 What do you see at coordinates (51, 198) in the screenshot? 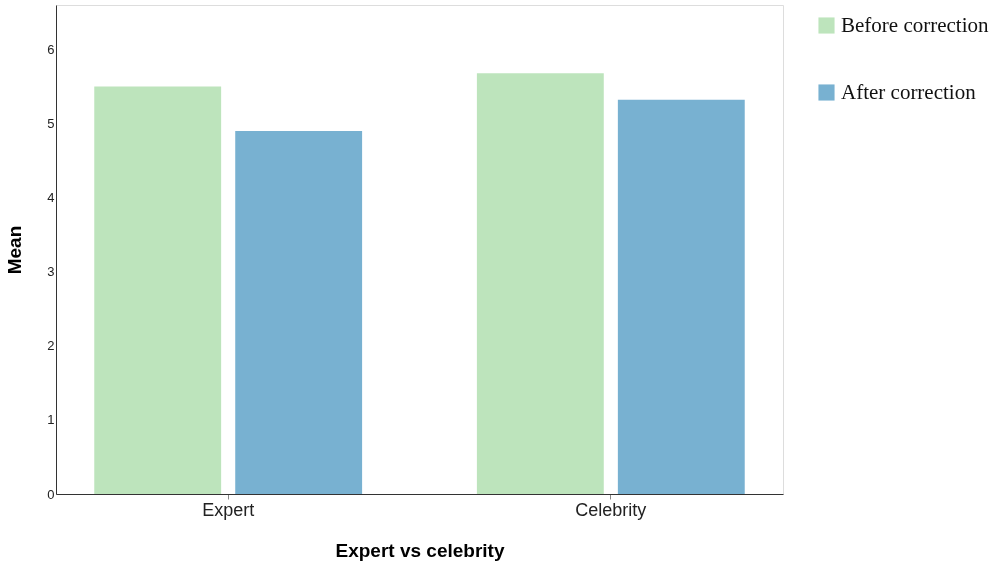
I see `y-tick-label: 4` at bounding box center [51, 198].